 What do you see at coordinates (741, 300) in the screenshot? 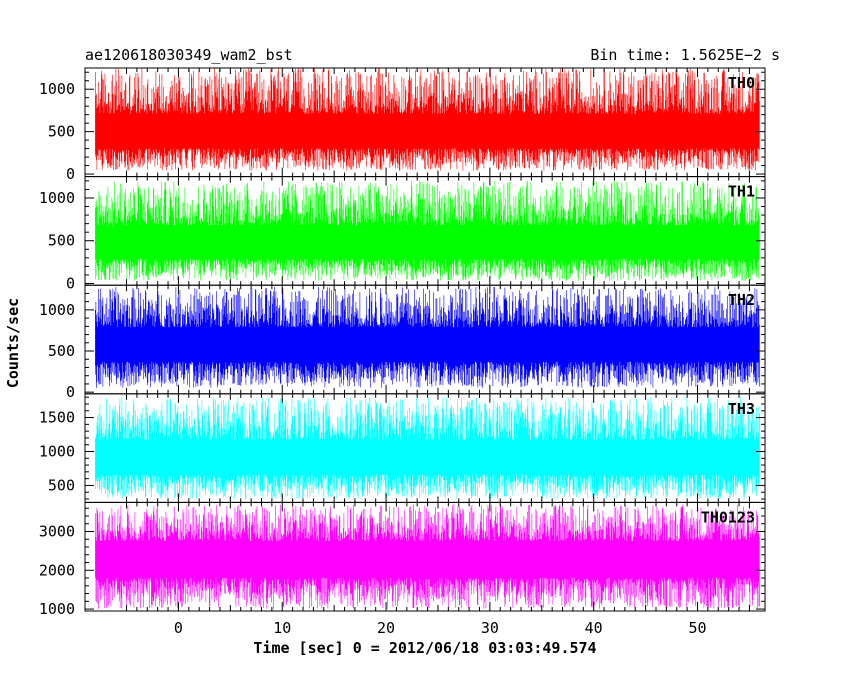
I see `panel-label: TH2` at bounding box center [741, 300].